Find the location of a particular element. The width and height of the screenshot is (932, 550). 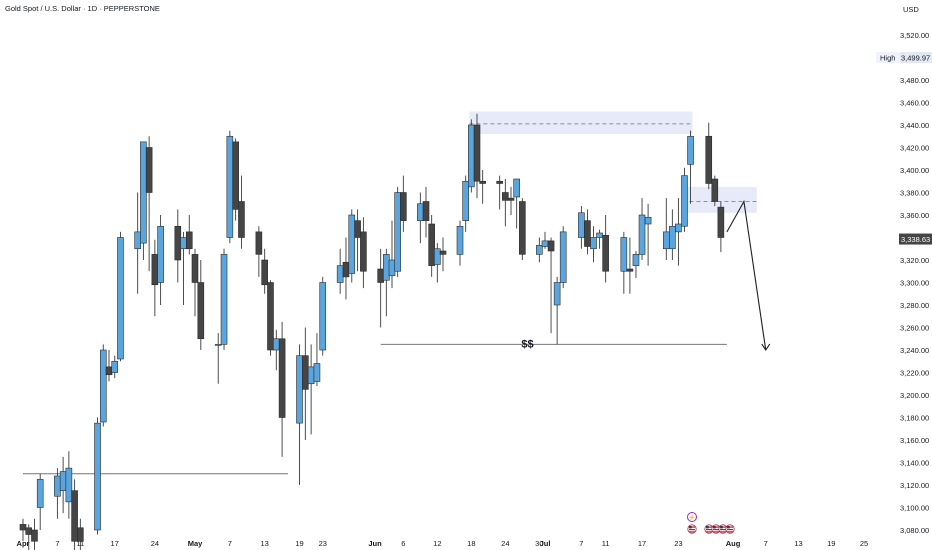

lightning-glyph: ⚡ is located at coordinates (691, 518).